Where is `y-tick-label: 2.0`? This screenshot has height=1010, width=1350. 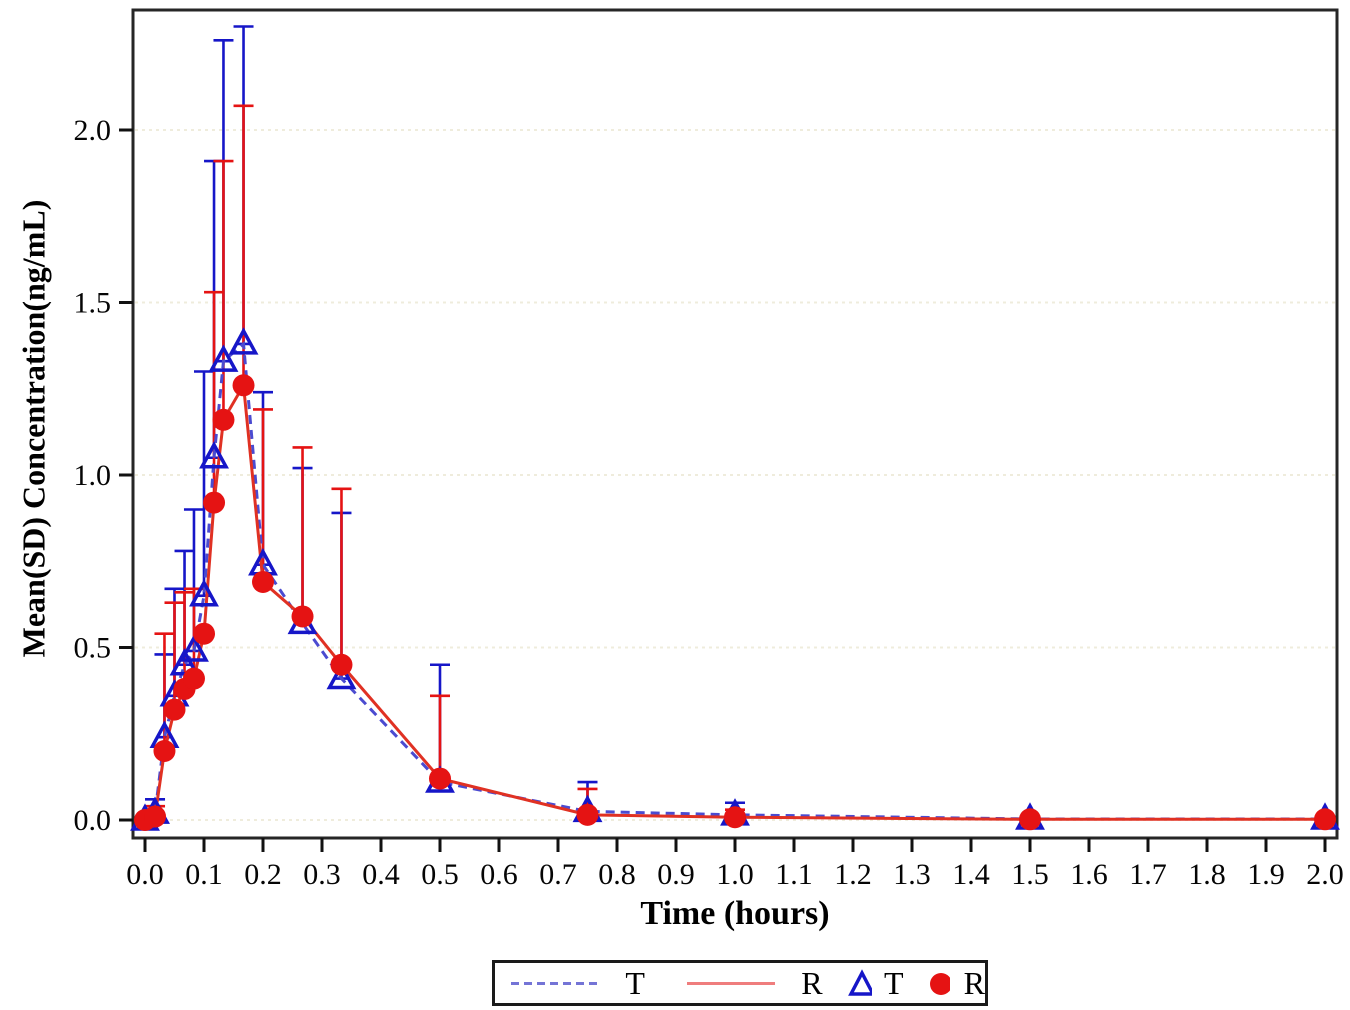 y-tick-label: 2.0 is located at coordinates (93, 130).